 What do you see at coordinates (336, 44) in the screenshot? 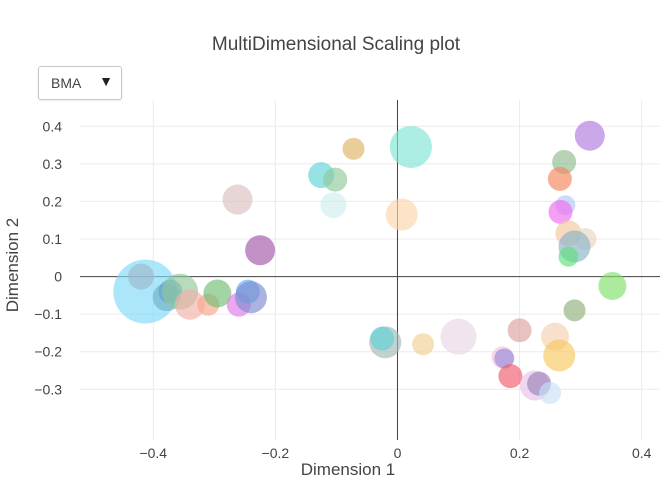
I see `chart-title: MultiDimensional Scaling plot` at bounding box center [336, 44].